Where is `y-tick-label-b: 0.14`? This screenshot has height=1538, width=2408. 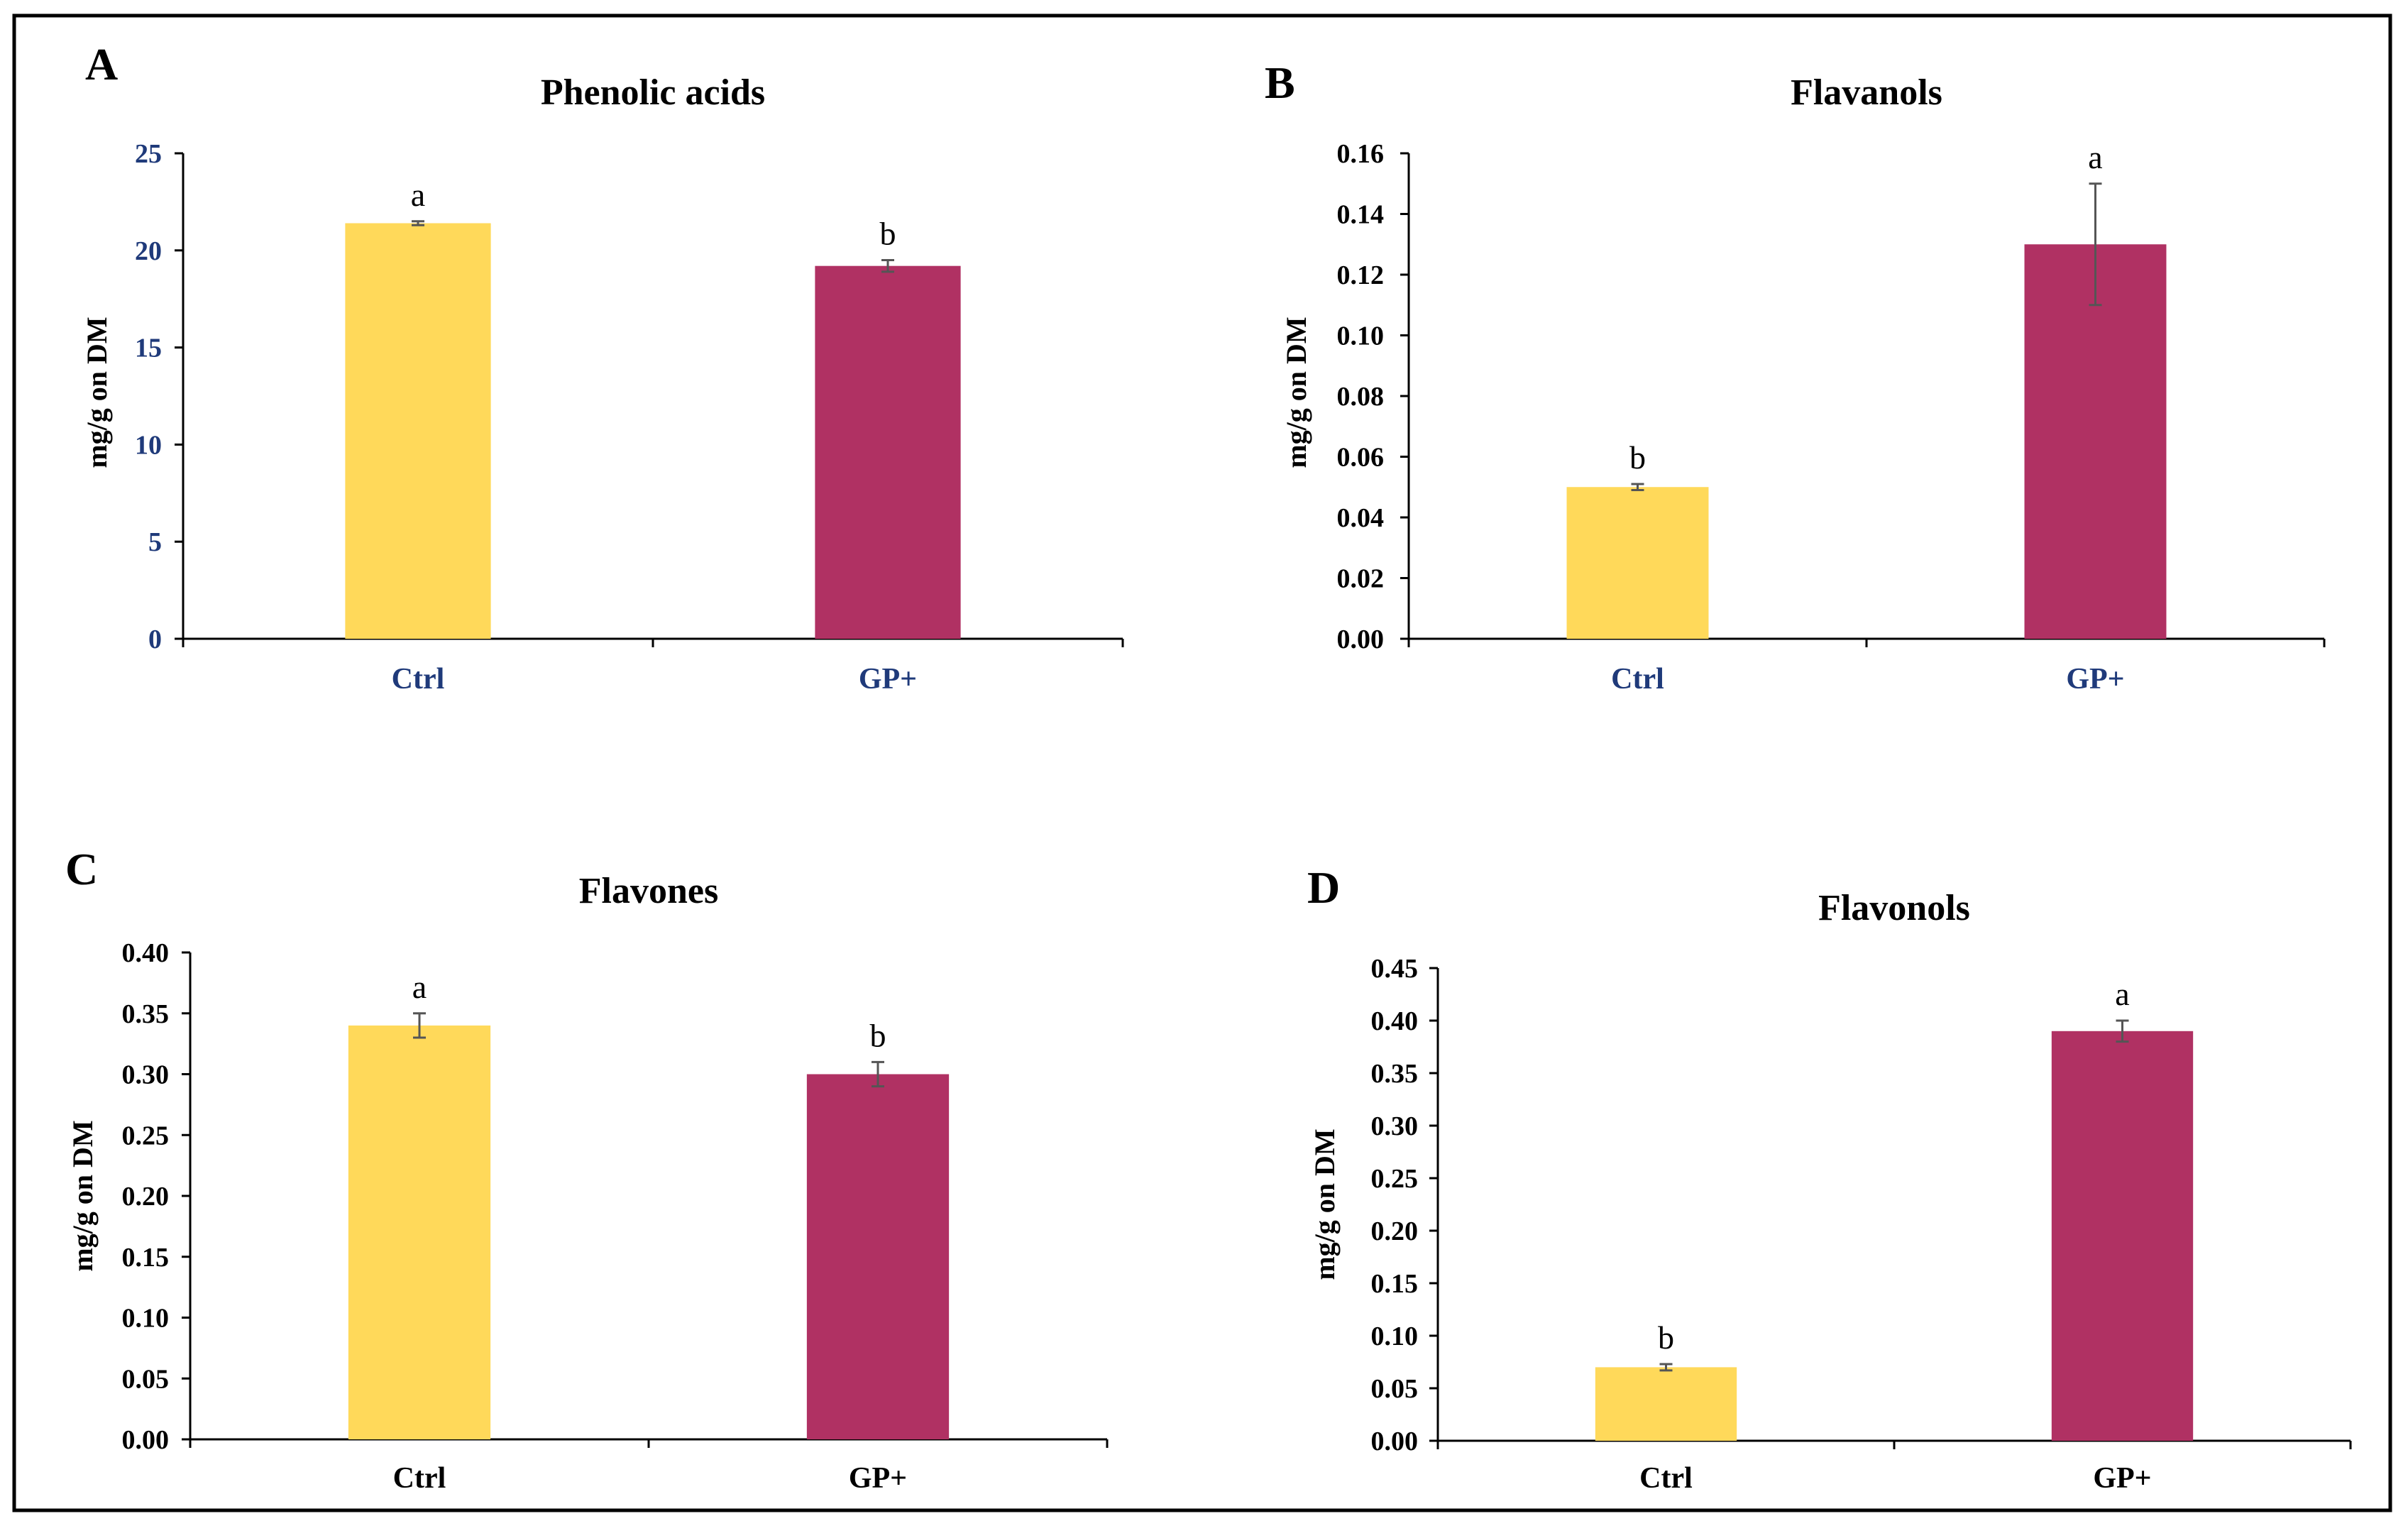
y-tick-label-b: 0.14 is located at coordinates (1361, 215).